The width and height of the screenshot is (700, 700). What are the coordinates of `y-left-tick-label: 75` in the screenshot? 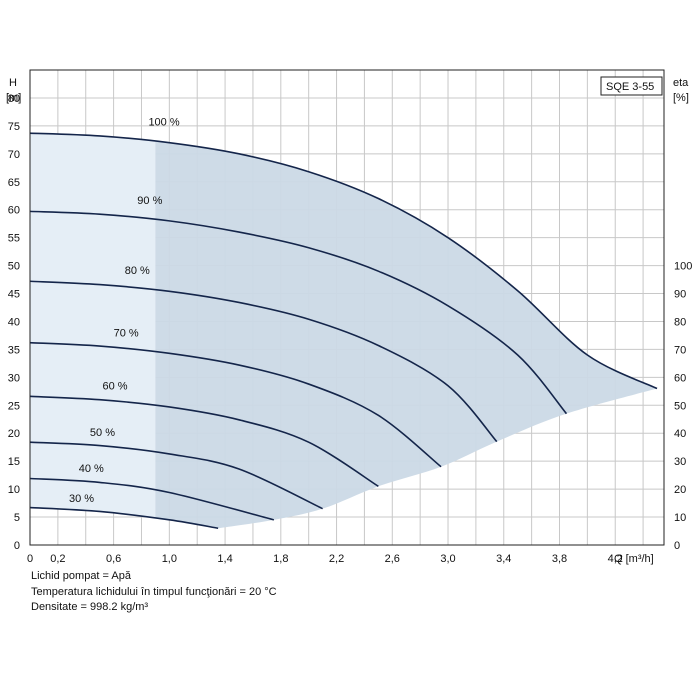 It's located at (14, 127).